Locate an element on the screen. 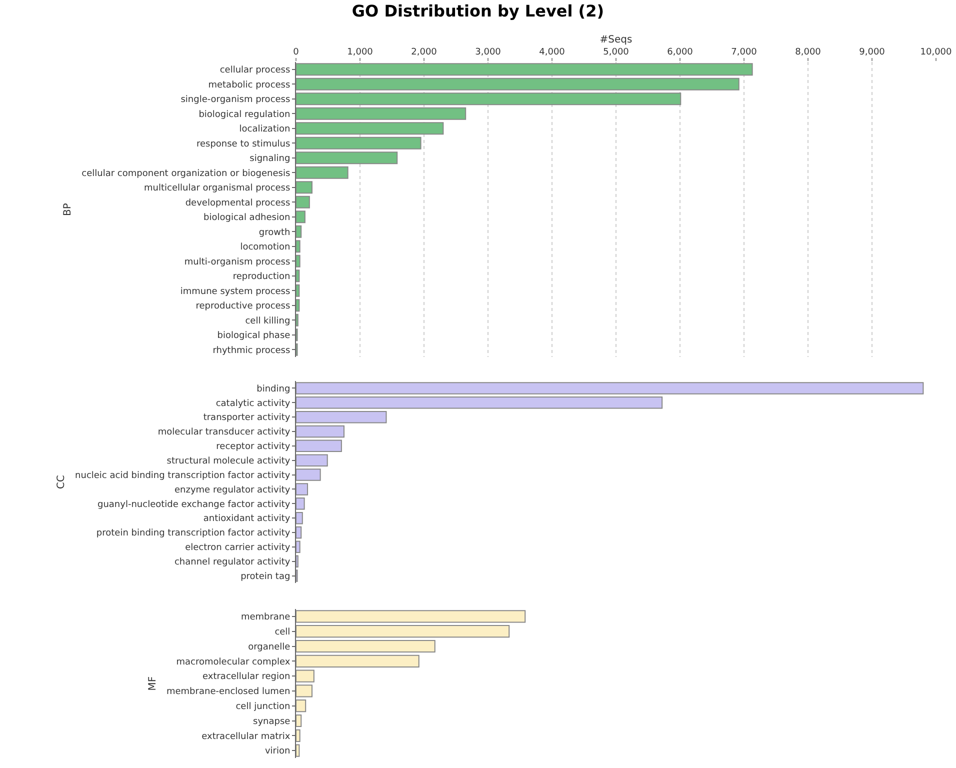  y-tick-label: catalytic activity is located at coordinates (253, 403).